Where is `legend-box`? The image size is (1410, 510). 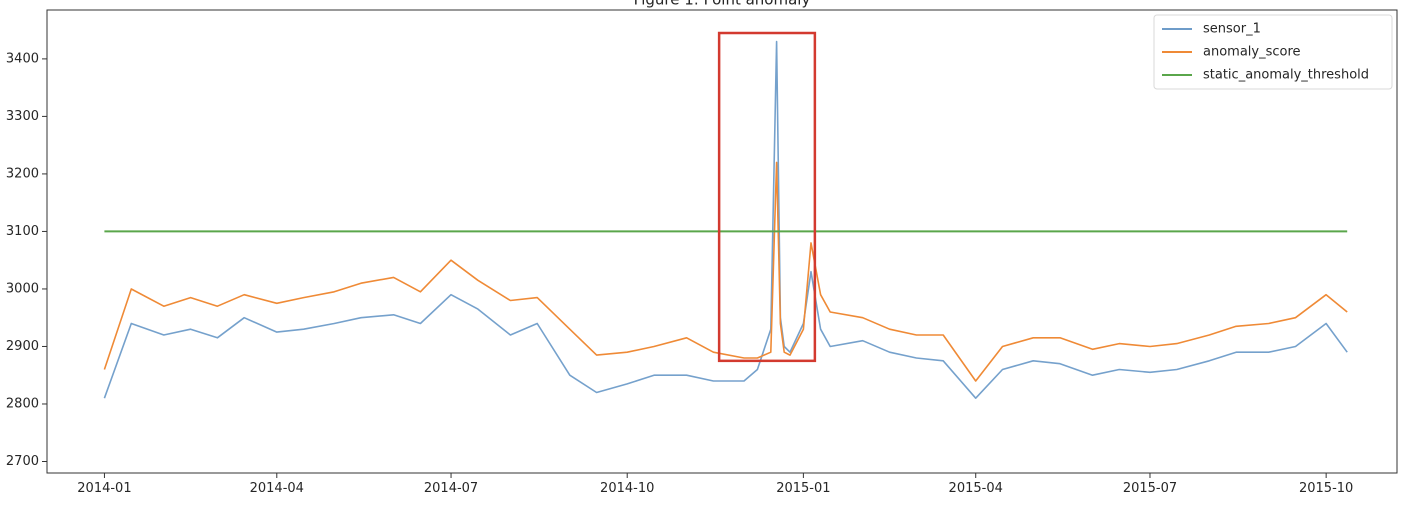 legend-box is located at coordinates (1273, 52).